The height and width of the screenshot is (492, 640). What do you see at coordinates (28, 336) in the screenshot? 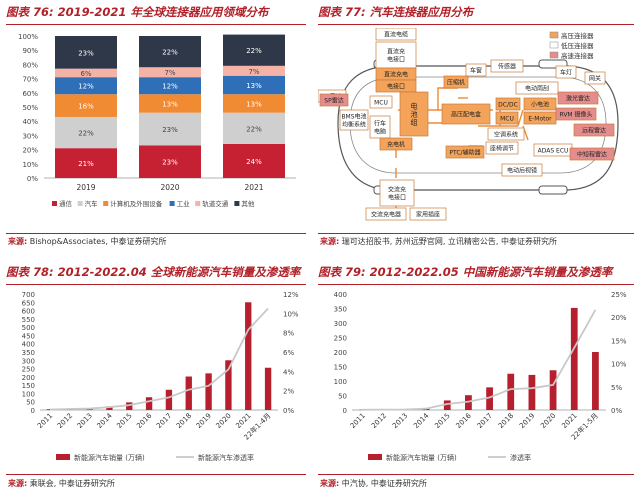
I see `y-left-tick-label: 450` at bounding box center [28, 336].